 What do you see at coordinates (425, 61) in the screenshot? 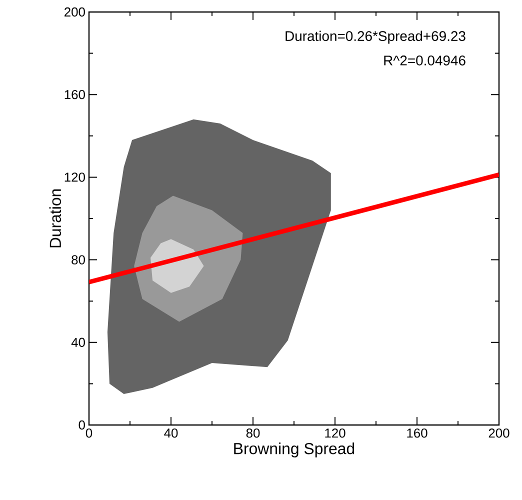
I see `annotation: R^2=0.04946` at bounding box center [425, 61].